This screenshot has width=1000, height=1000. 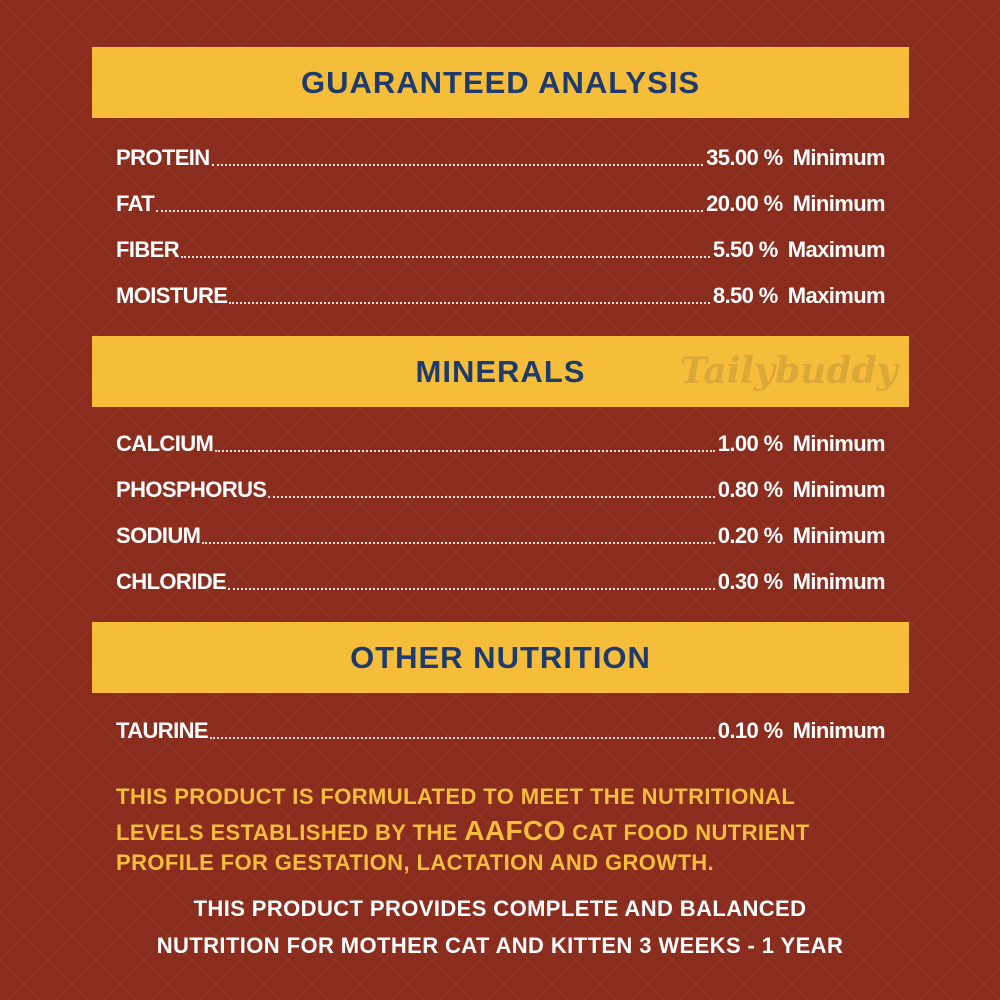 What do you see at coordinates (501, 442) in the screenshot?
I see `row-calcium: CALCIUM 1.00 % Minimum` at bounding box center [501, 442].